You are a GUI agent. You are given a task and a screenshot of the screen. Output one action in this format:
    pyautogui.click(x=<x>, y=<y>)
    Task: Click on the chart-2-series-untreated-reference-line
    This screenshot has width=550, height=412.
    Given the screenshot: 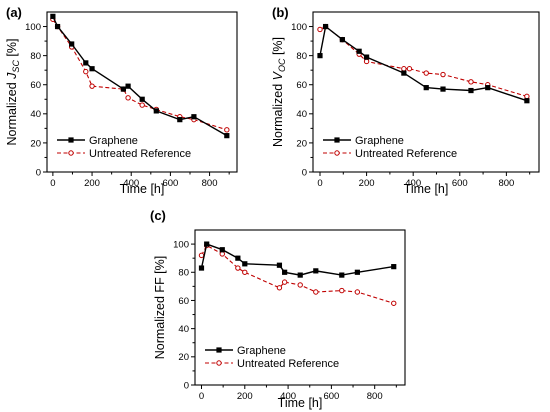 What is the action you would take?
    pyautogui.click(x=423, y=61)
    